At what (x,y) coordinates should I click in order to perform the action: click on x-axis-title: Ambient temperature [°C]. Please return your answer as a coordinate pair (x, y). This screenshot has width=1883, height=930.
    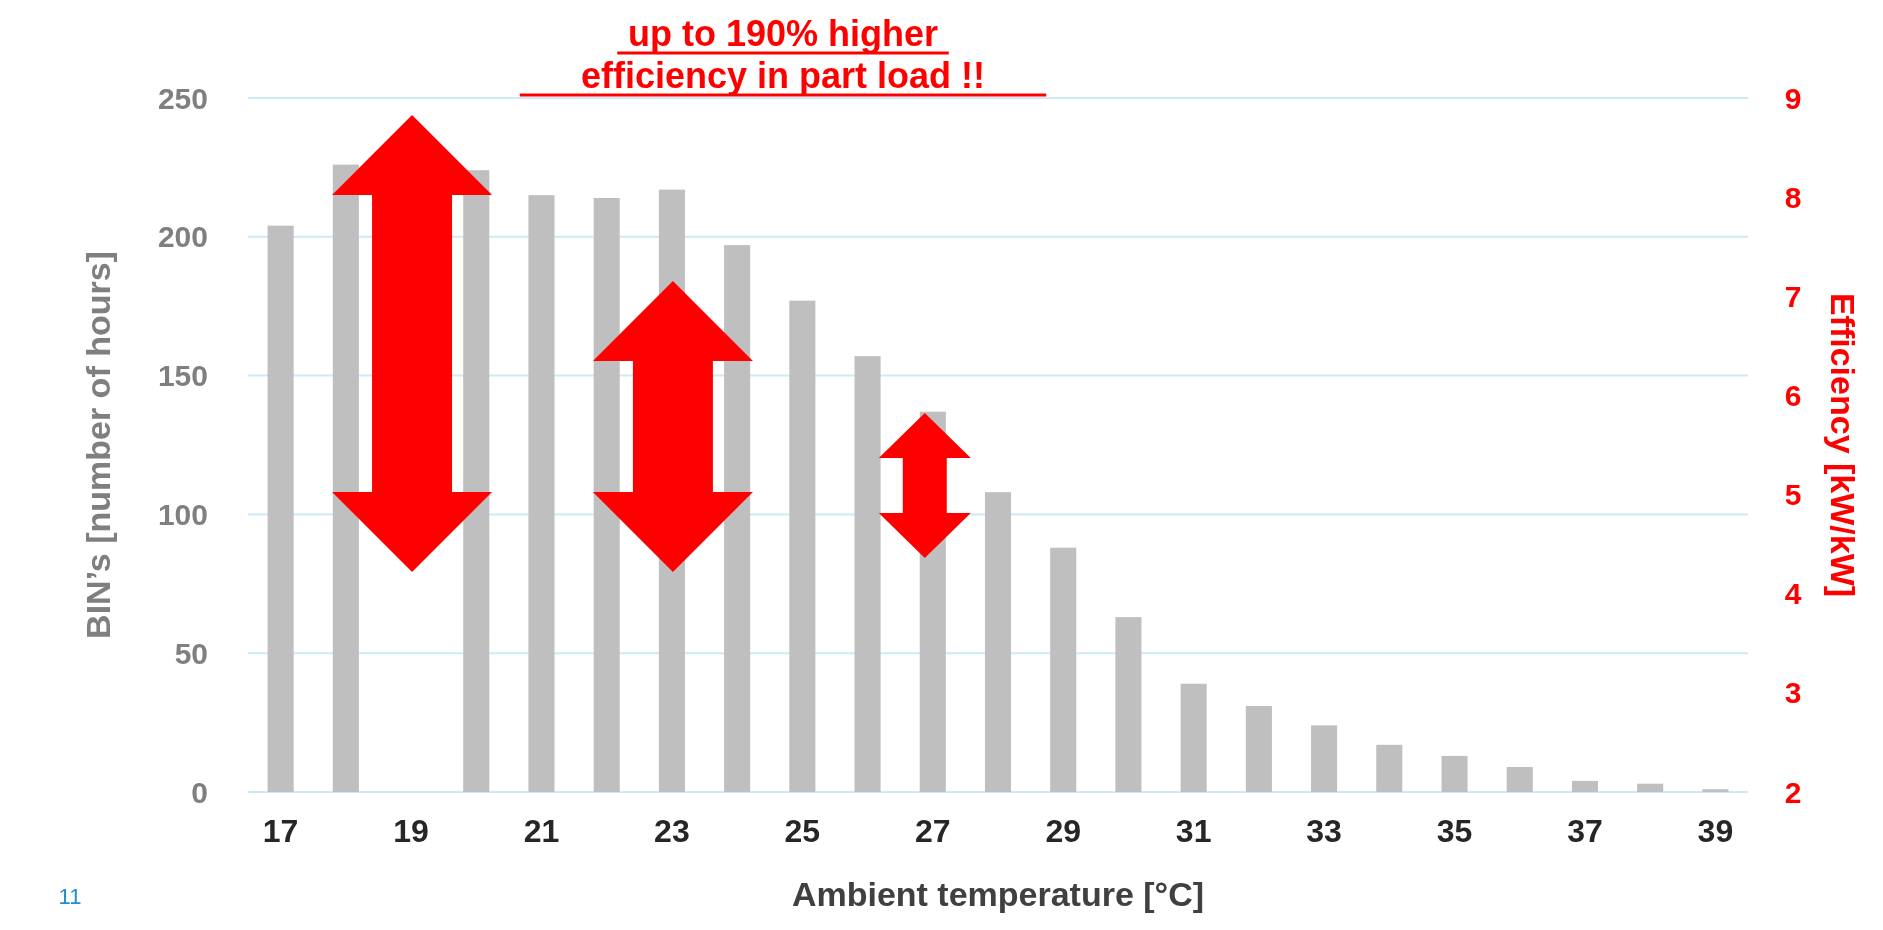
    Looking at the image, I should click on (998, 894).